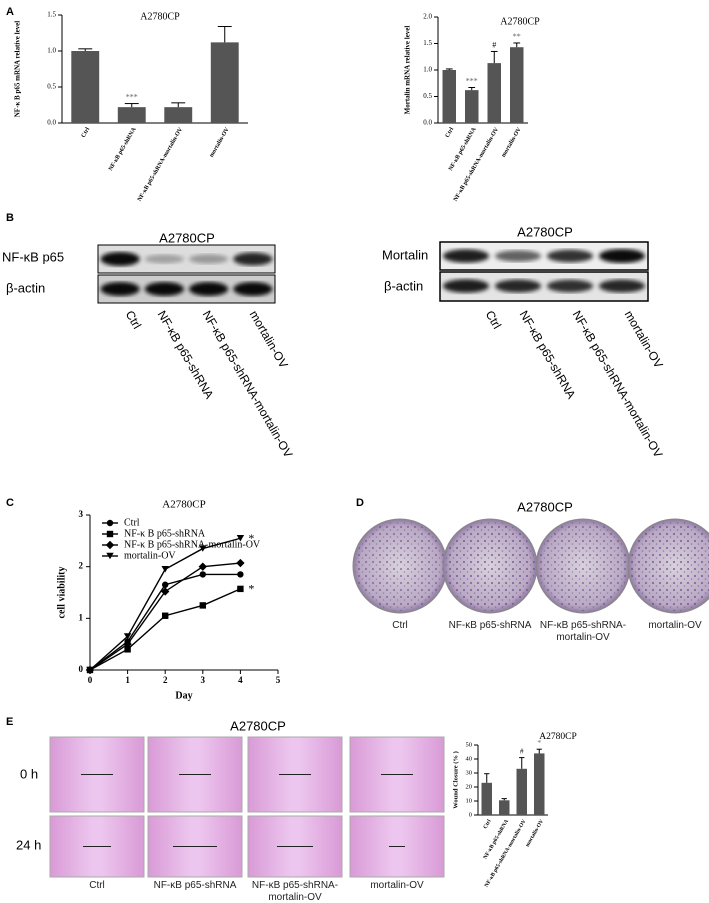 Image resolution: width=709 pixels, height=903 pixels. Describe the element at coordinates (675, 625) in the screenshot. I see `colony-label: mortalin-OV` at that location.